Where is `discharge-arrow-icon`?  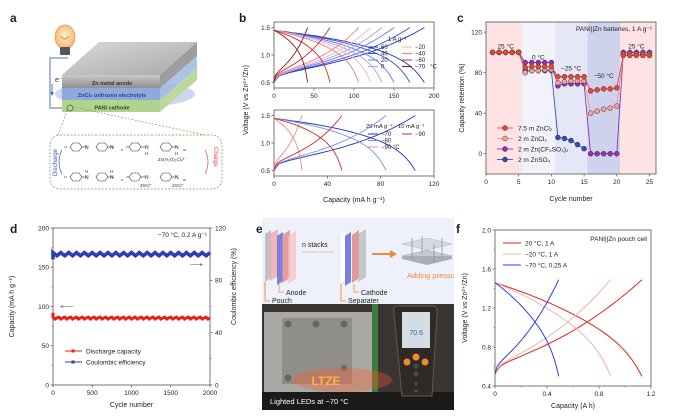
discharge-arrow-icon is located at coordinates (60, 162).